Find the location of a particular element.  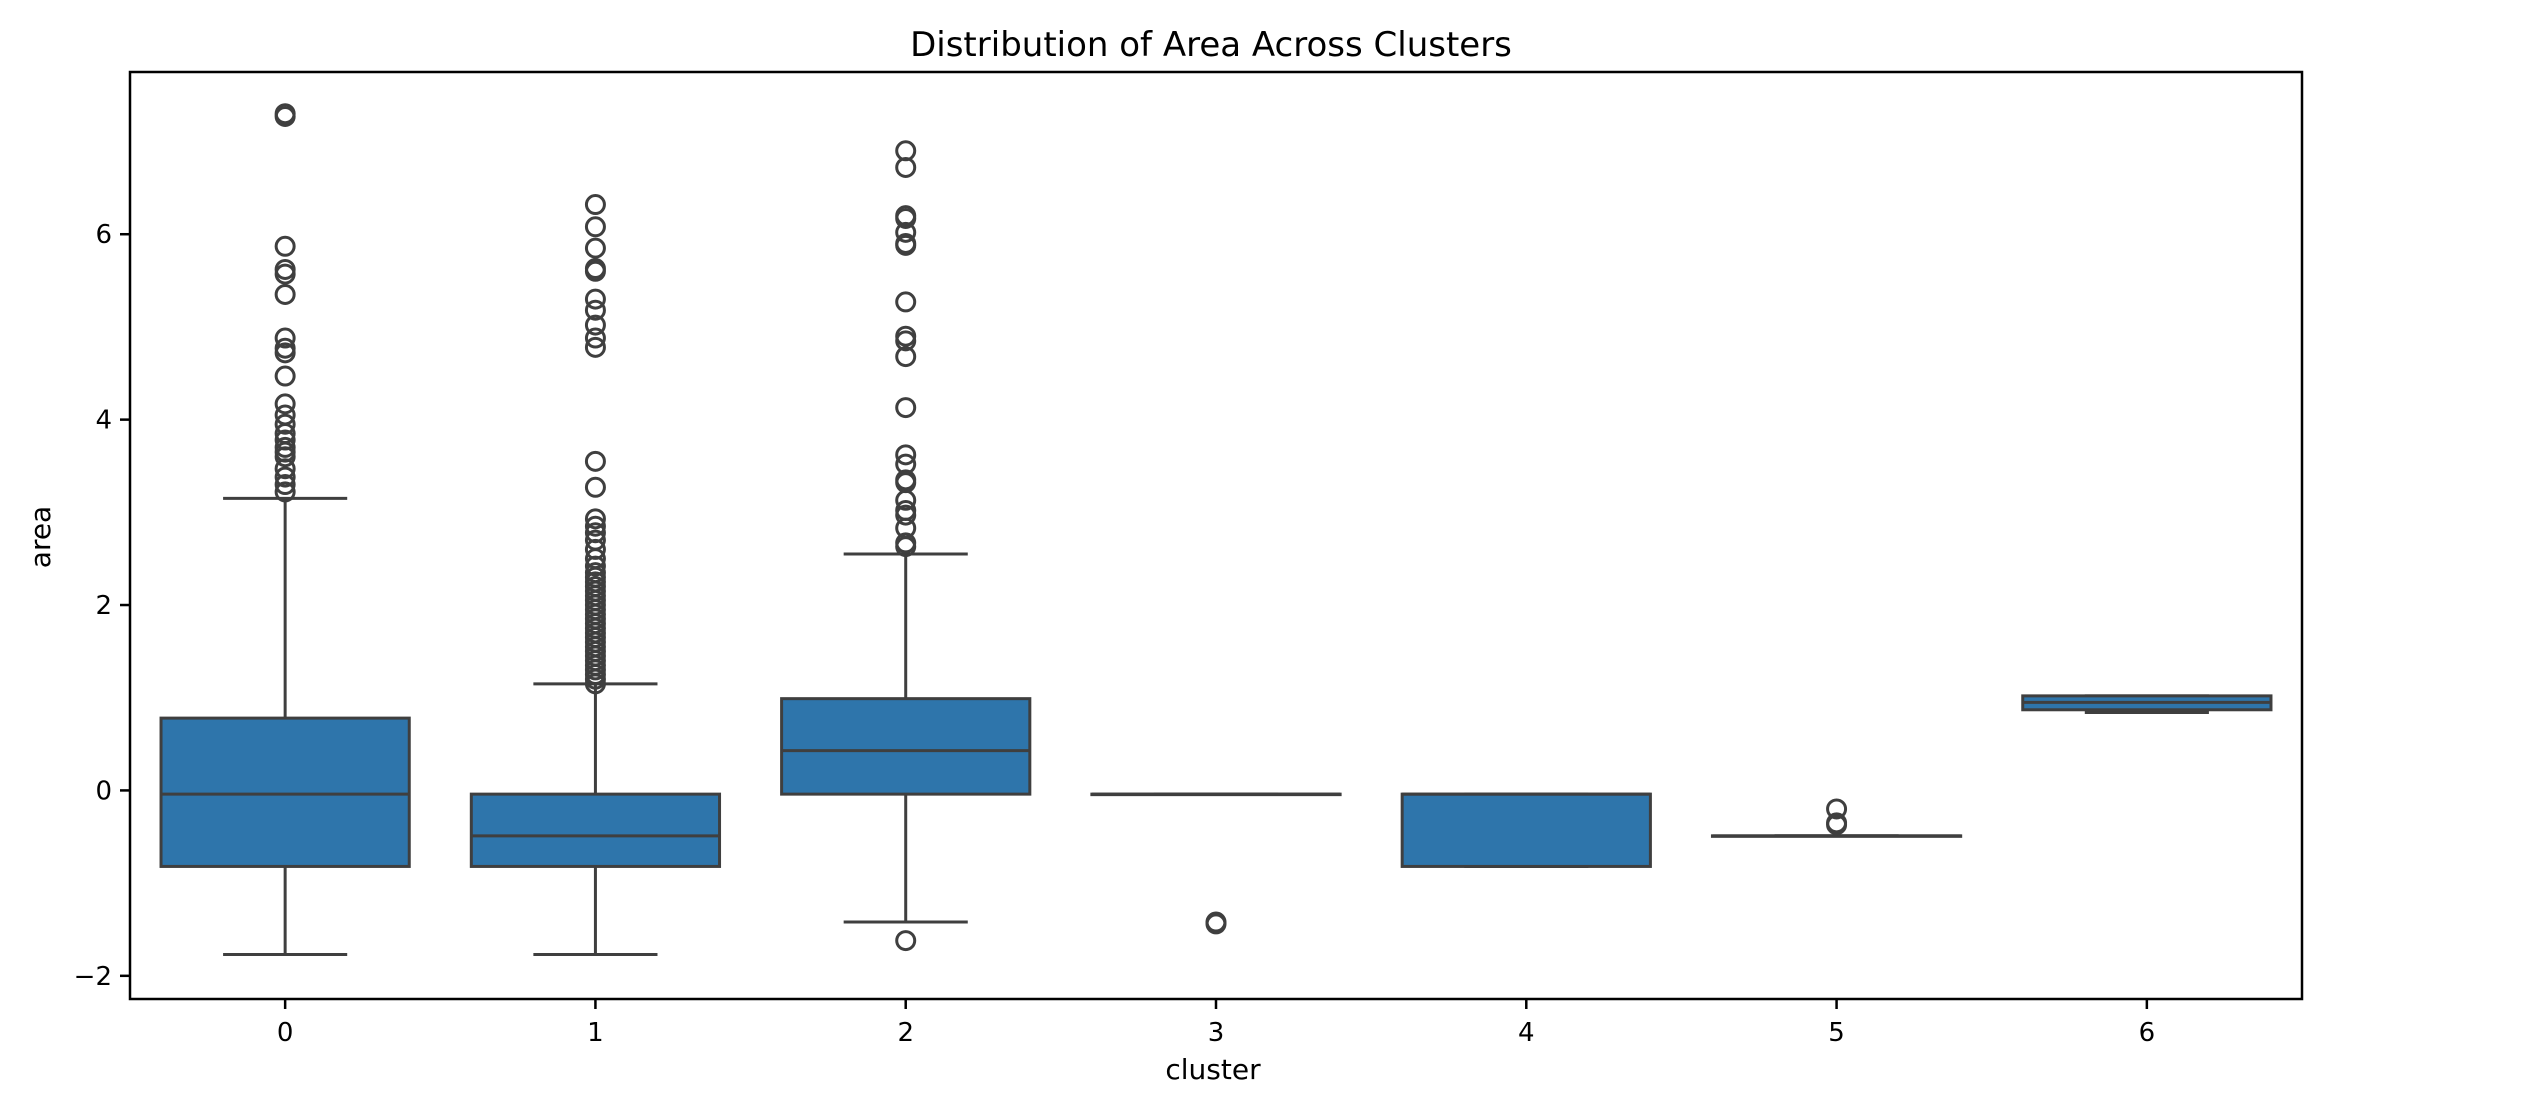

chart-title: Distribution of Area Across Clusters is located at coordinates (1211, 45).